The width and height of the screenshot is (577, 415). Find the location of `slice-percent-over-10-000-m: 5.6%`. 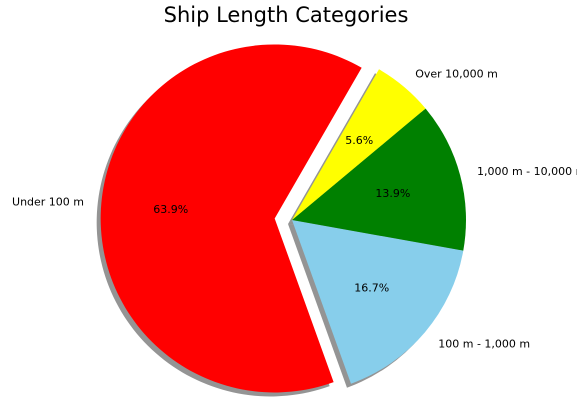

slice-percent-over-10-000-m: 5.6% is located at coordinates (359, 140).